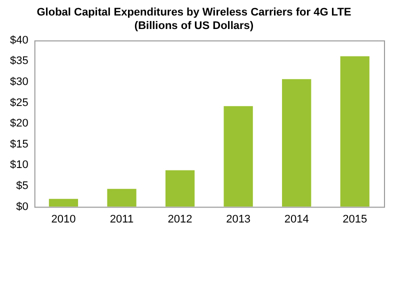 The width and height of the screenshot is (408, 284). I want to click on x-tick-label: 2014, so click(296, 219).